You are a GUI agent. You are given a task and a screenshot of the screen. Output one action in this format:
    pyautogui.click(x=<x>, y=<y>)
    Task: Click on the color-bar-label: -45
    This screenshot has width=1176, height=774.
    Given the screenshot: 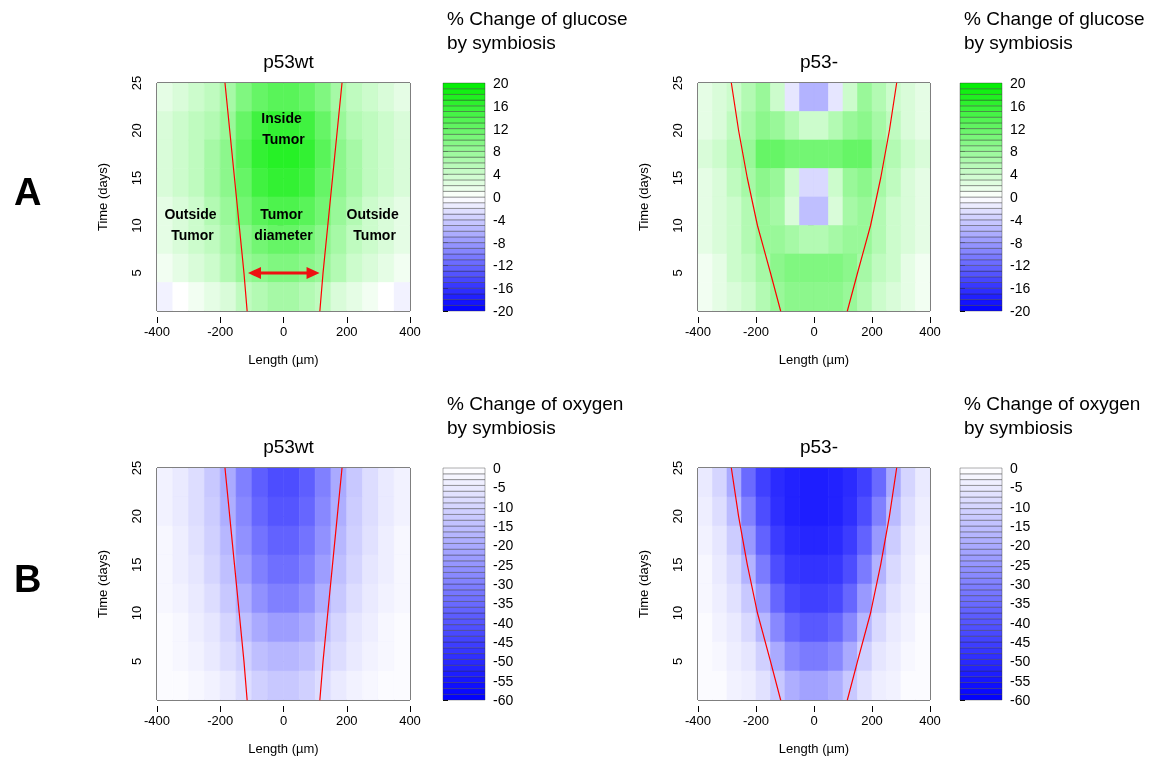 What is the action you would take?
    pyautogui.click(x=503, y=642)
    